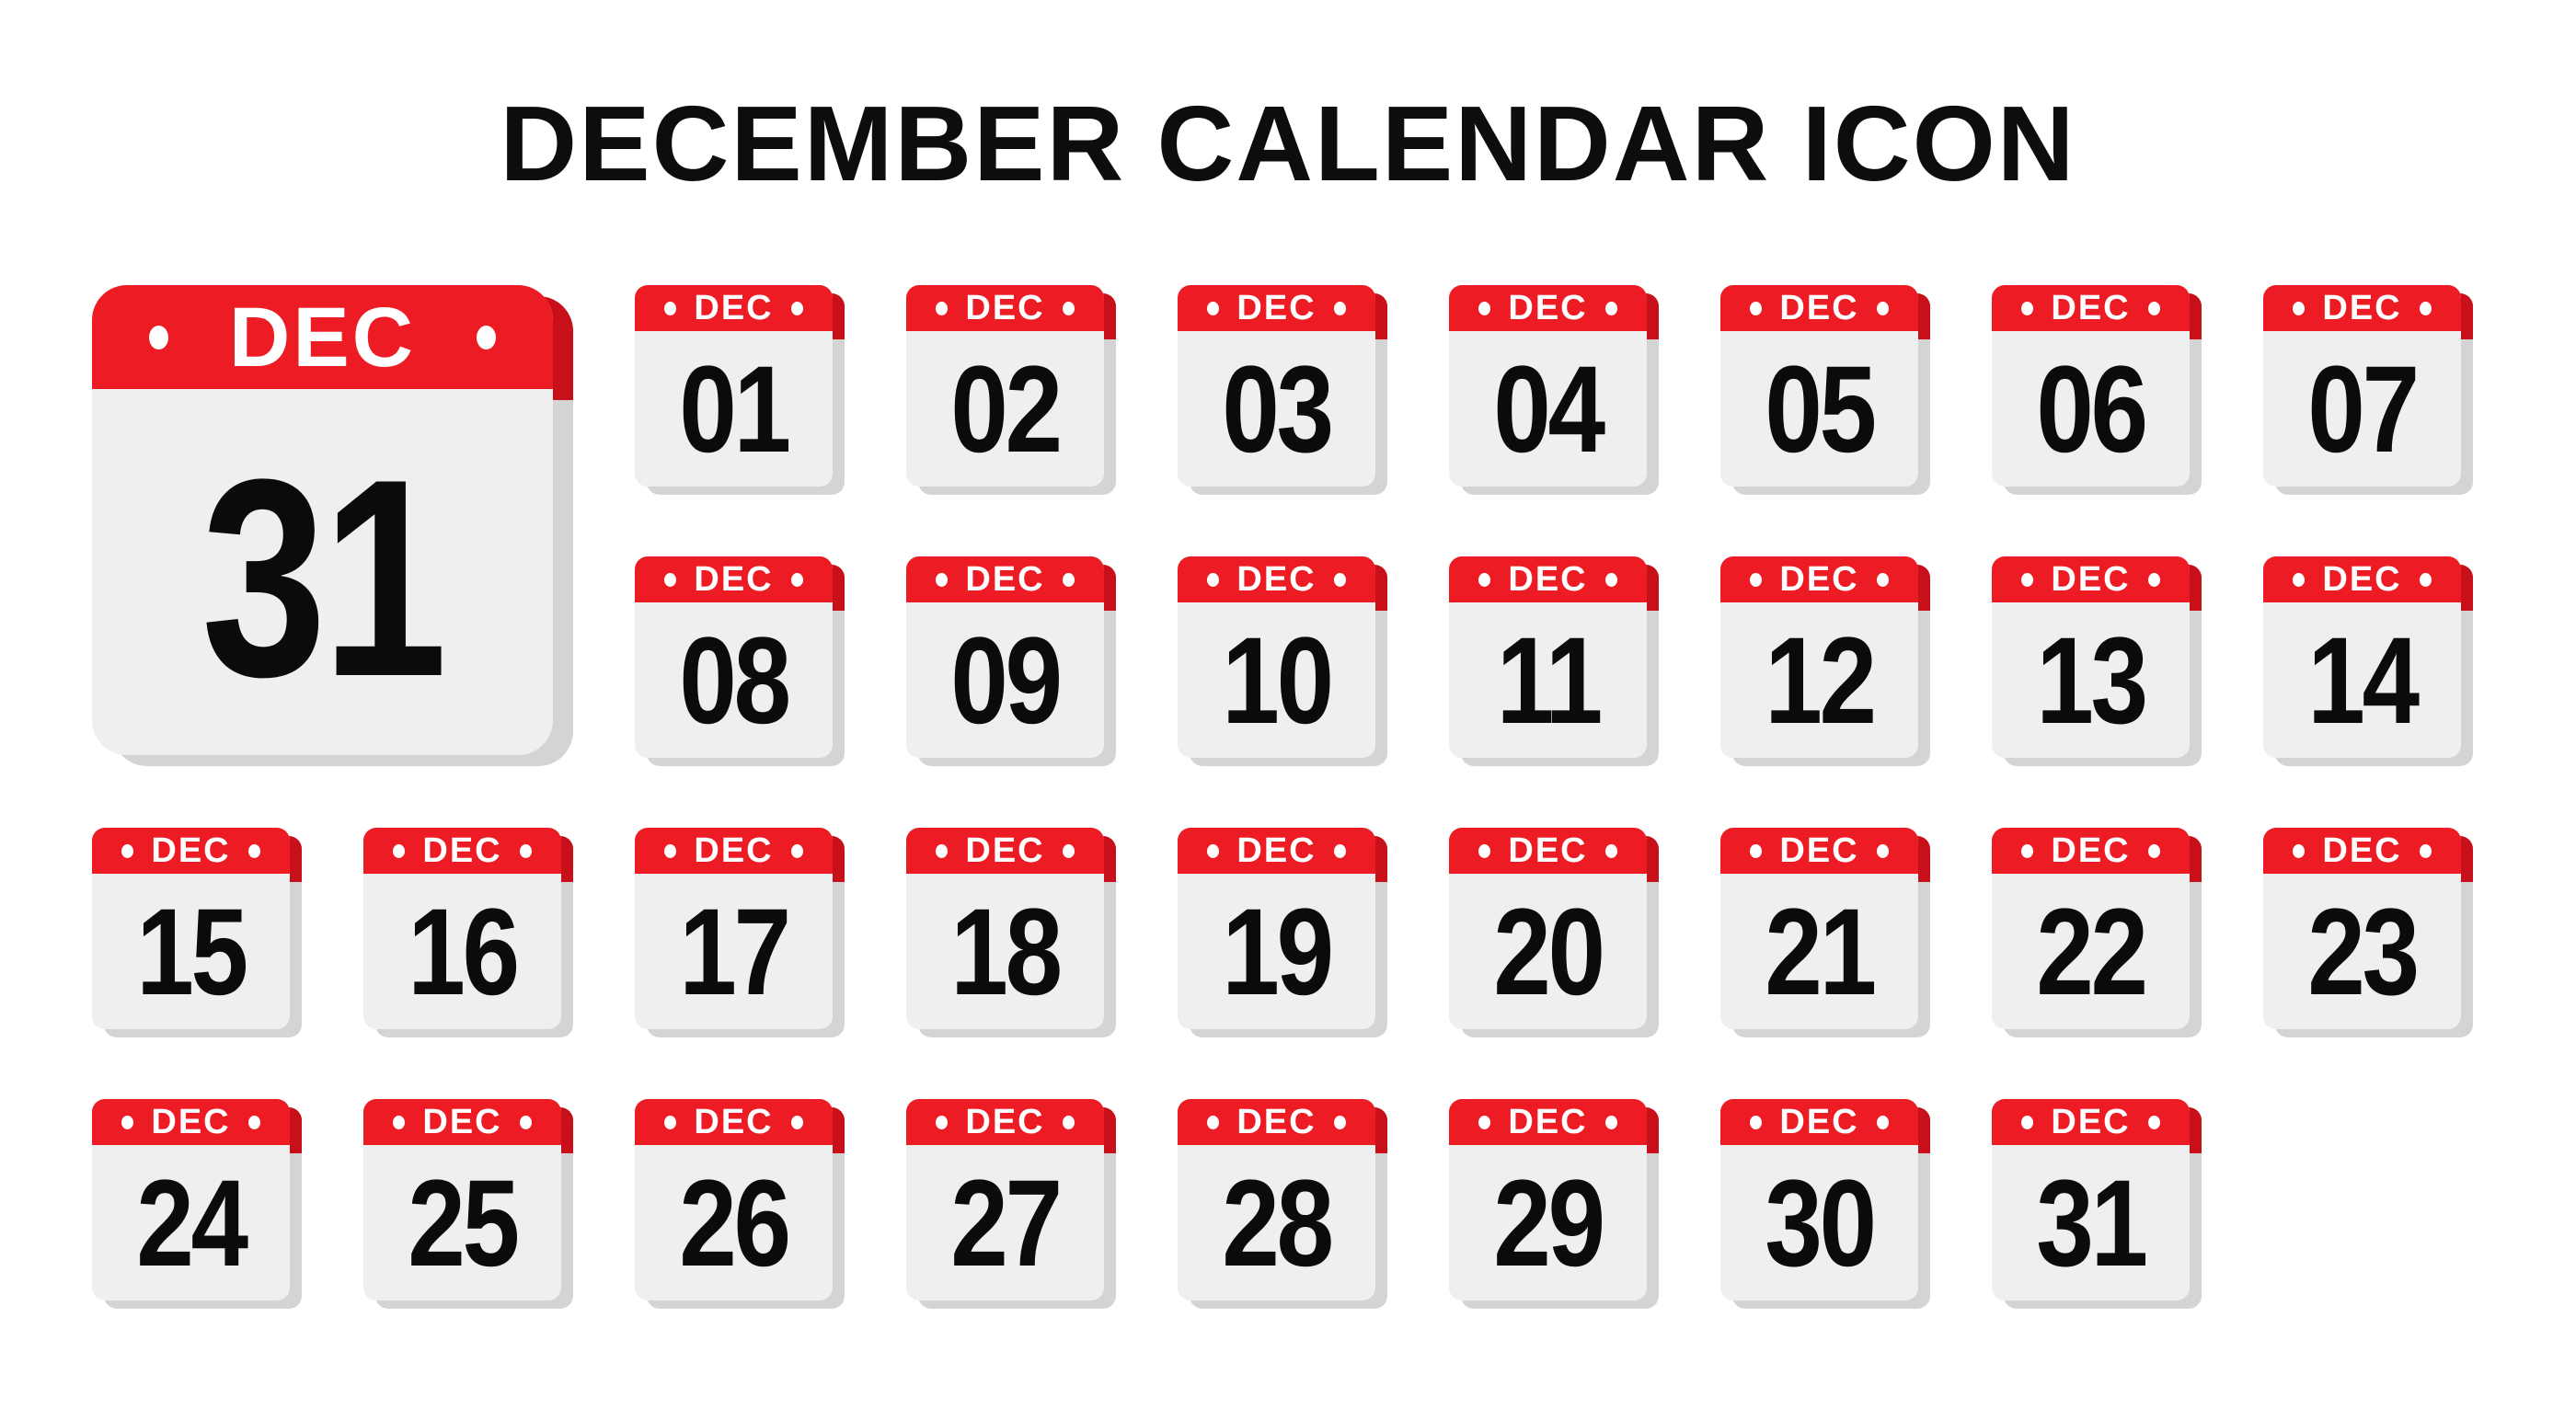 The width and height of the screenshot is (2576, 1409). Describe the element at coordinates (1825, 932) in the screenshot. I see `calendar-icon-day-21: DEC 21` at that location.